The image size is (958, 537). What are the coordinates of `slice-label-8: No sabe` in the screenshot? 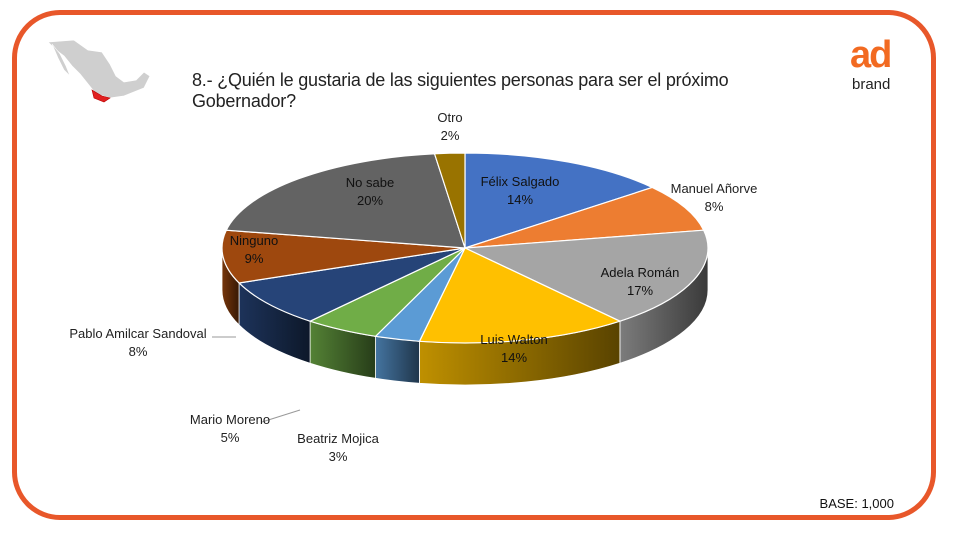 It's located at (370, 182).